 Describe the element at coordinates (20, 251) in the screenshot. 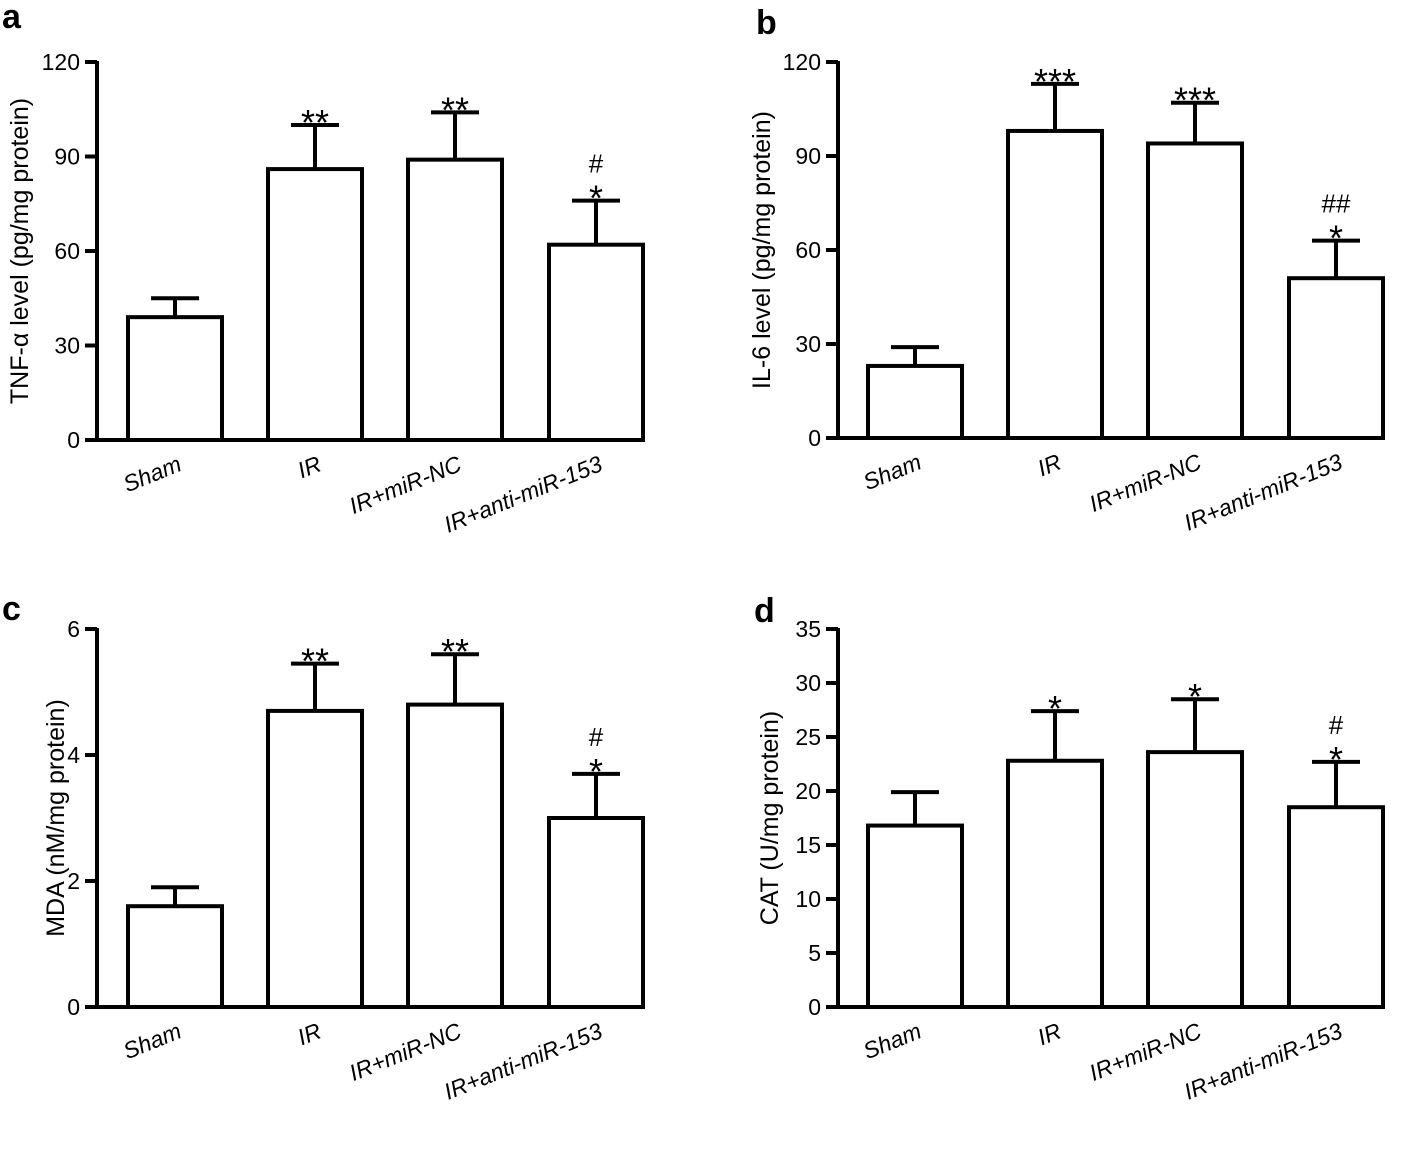

I see `y-axis-title: TNF-α level (pg/mg protein)` at that location.